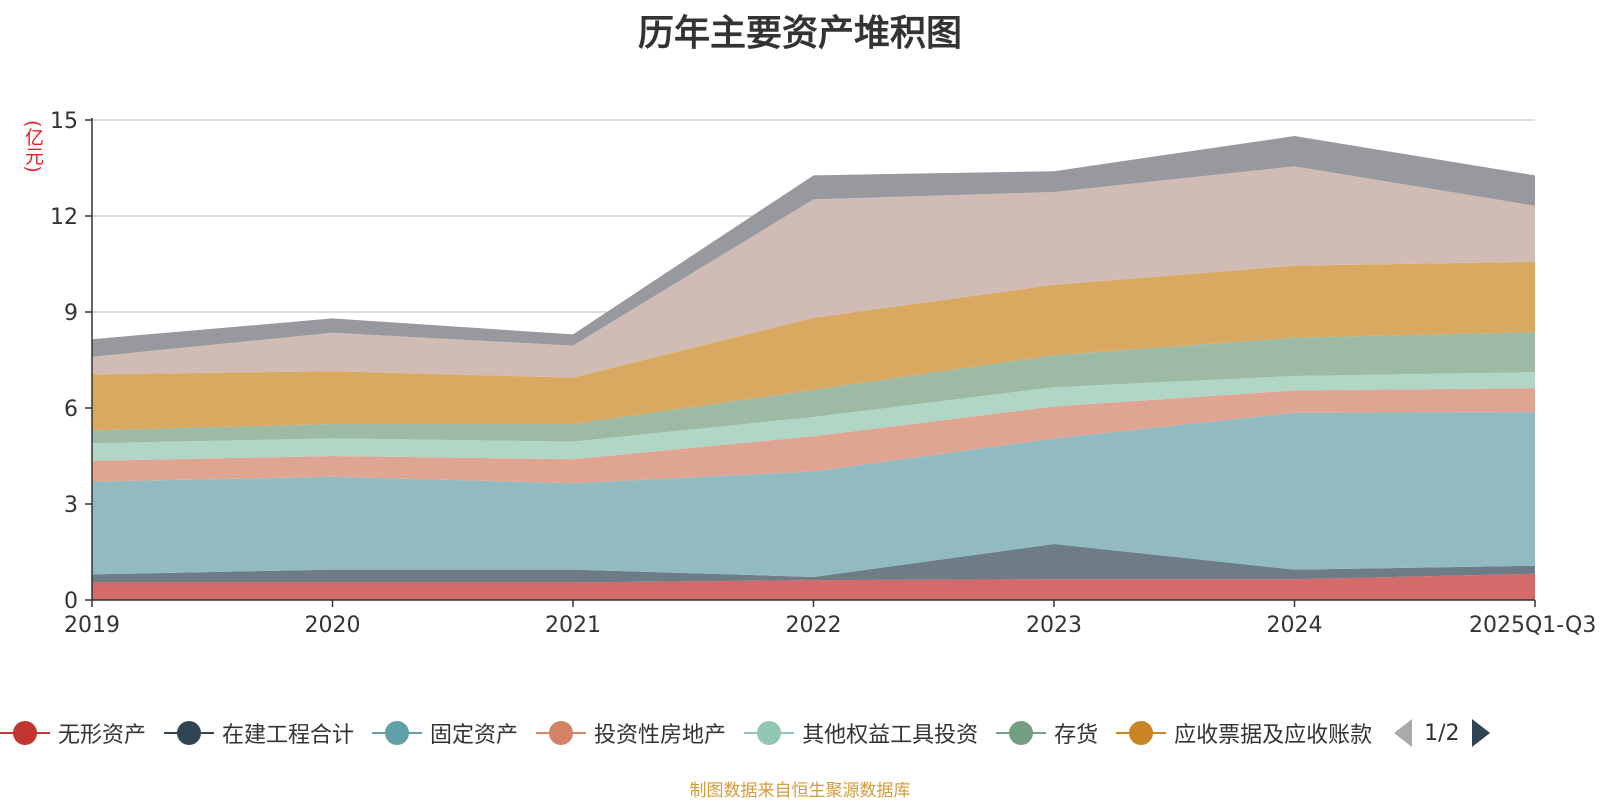 This screenshot has height=801, width=1600. I want to click on chart-title: 历年主要资产堆积图, so click(799, 33).